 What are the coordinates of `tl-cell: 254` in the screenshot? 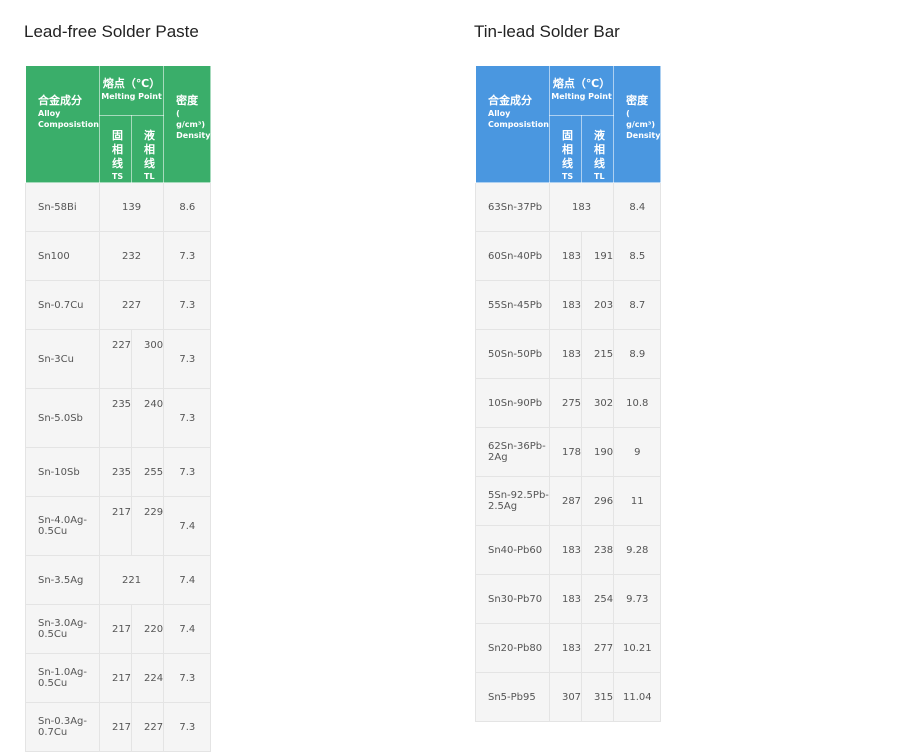 It's located at (598, 599).